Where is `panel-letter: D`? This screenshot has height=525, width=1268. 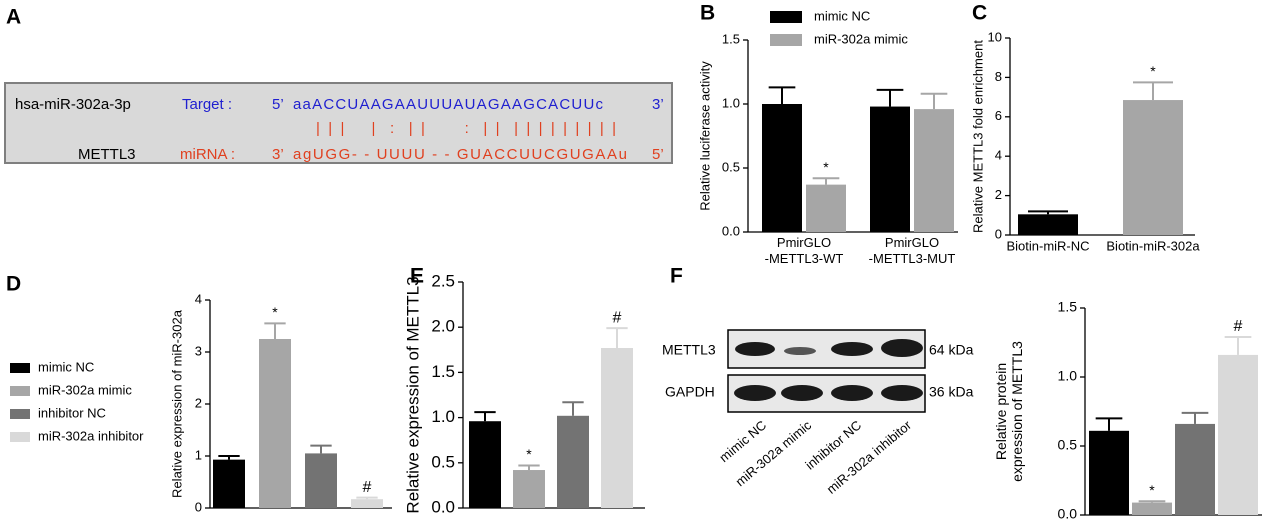 panel-letter: D is located at coordinates (13, 284).